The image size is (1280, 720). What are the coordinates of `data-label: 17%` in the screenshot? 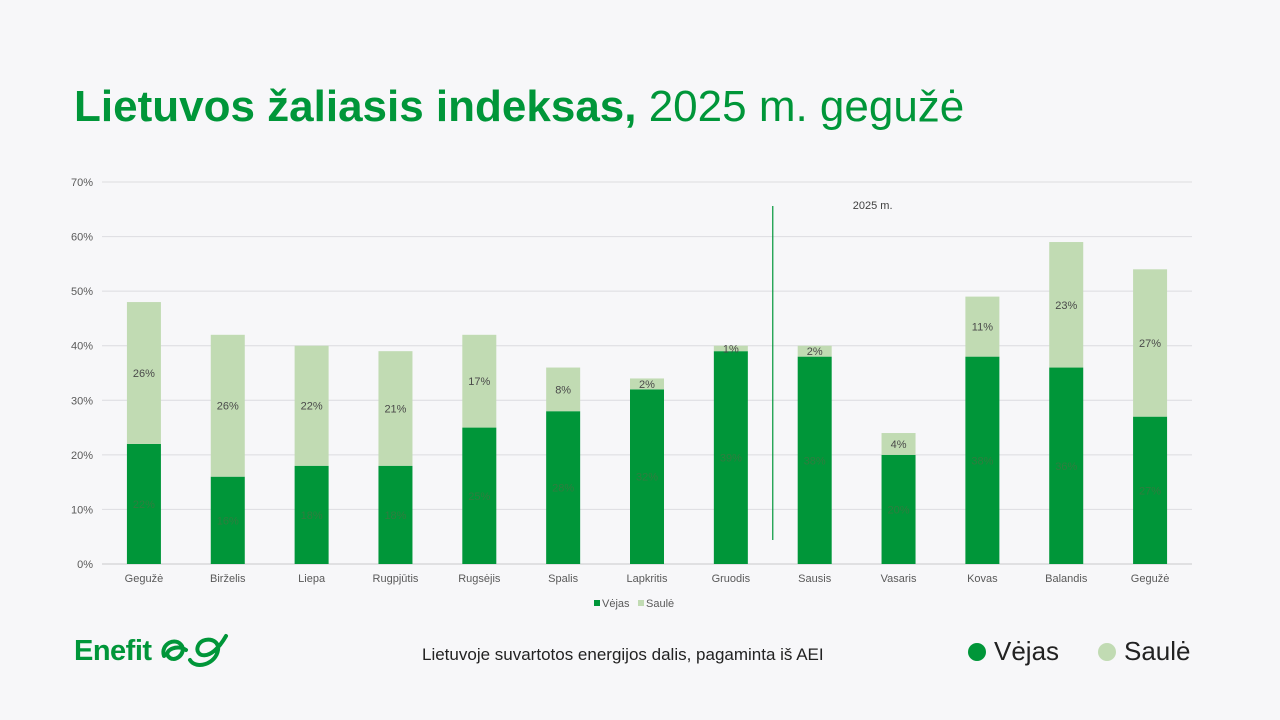 It's located at (479, 382).